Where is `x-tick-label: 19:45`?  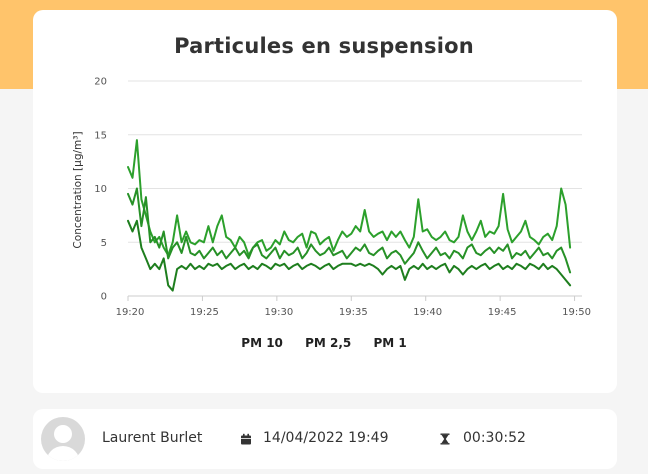
x-tick-label: 19:45 is located at coordinates (502, 312).